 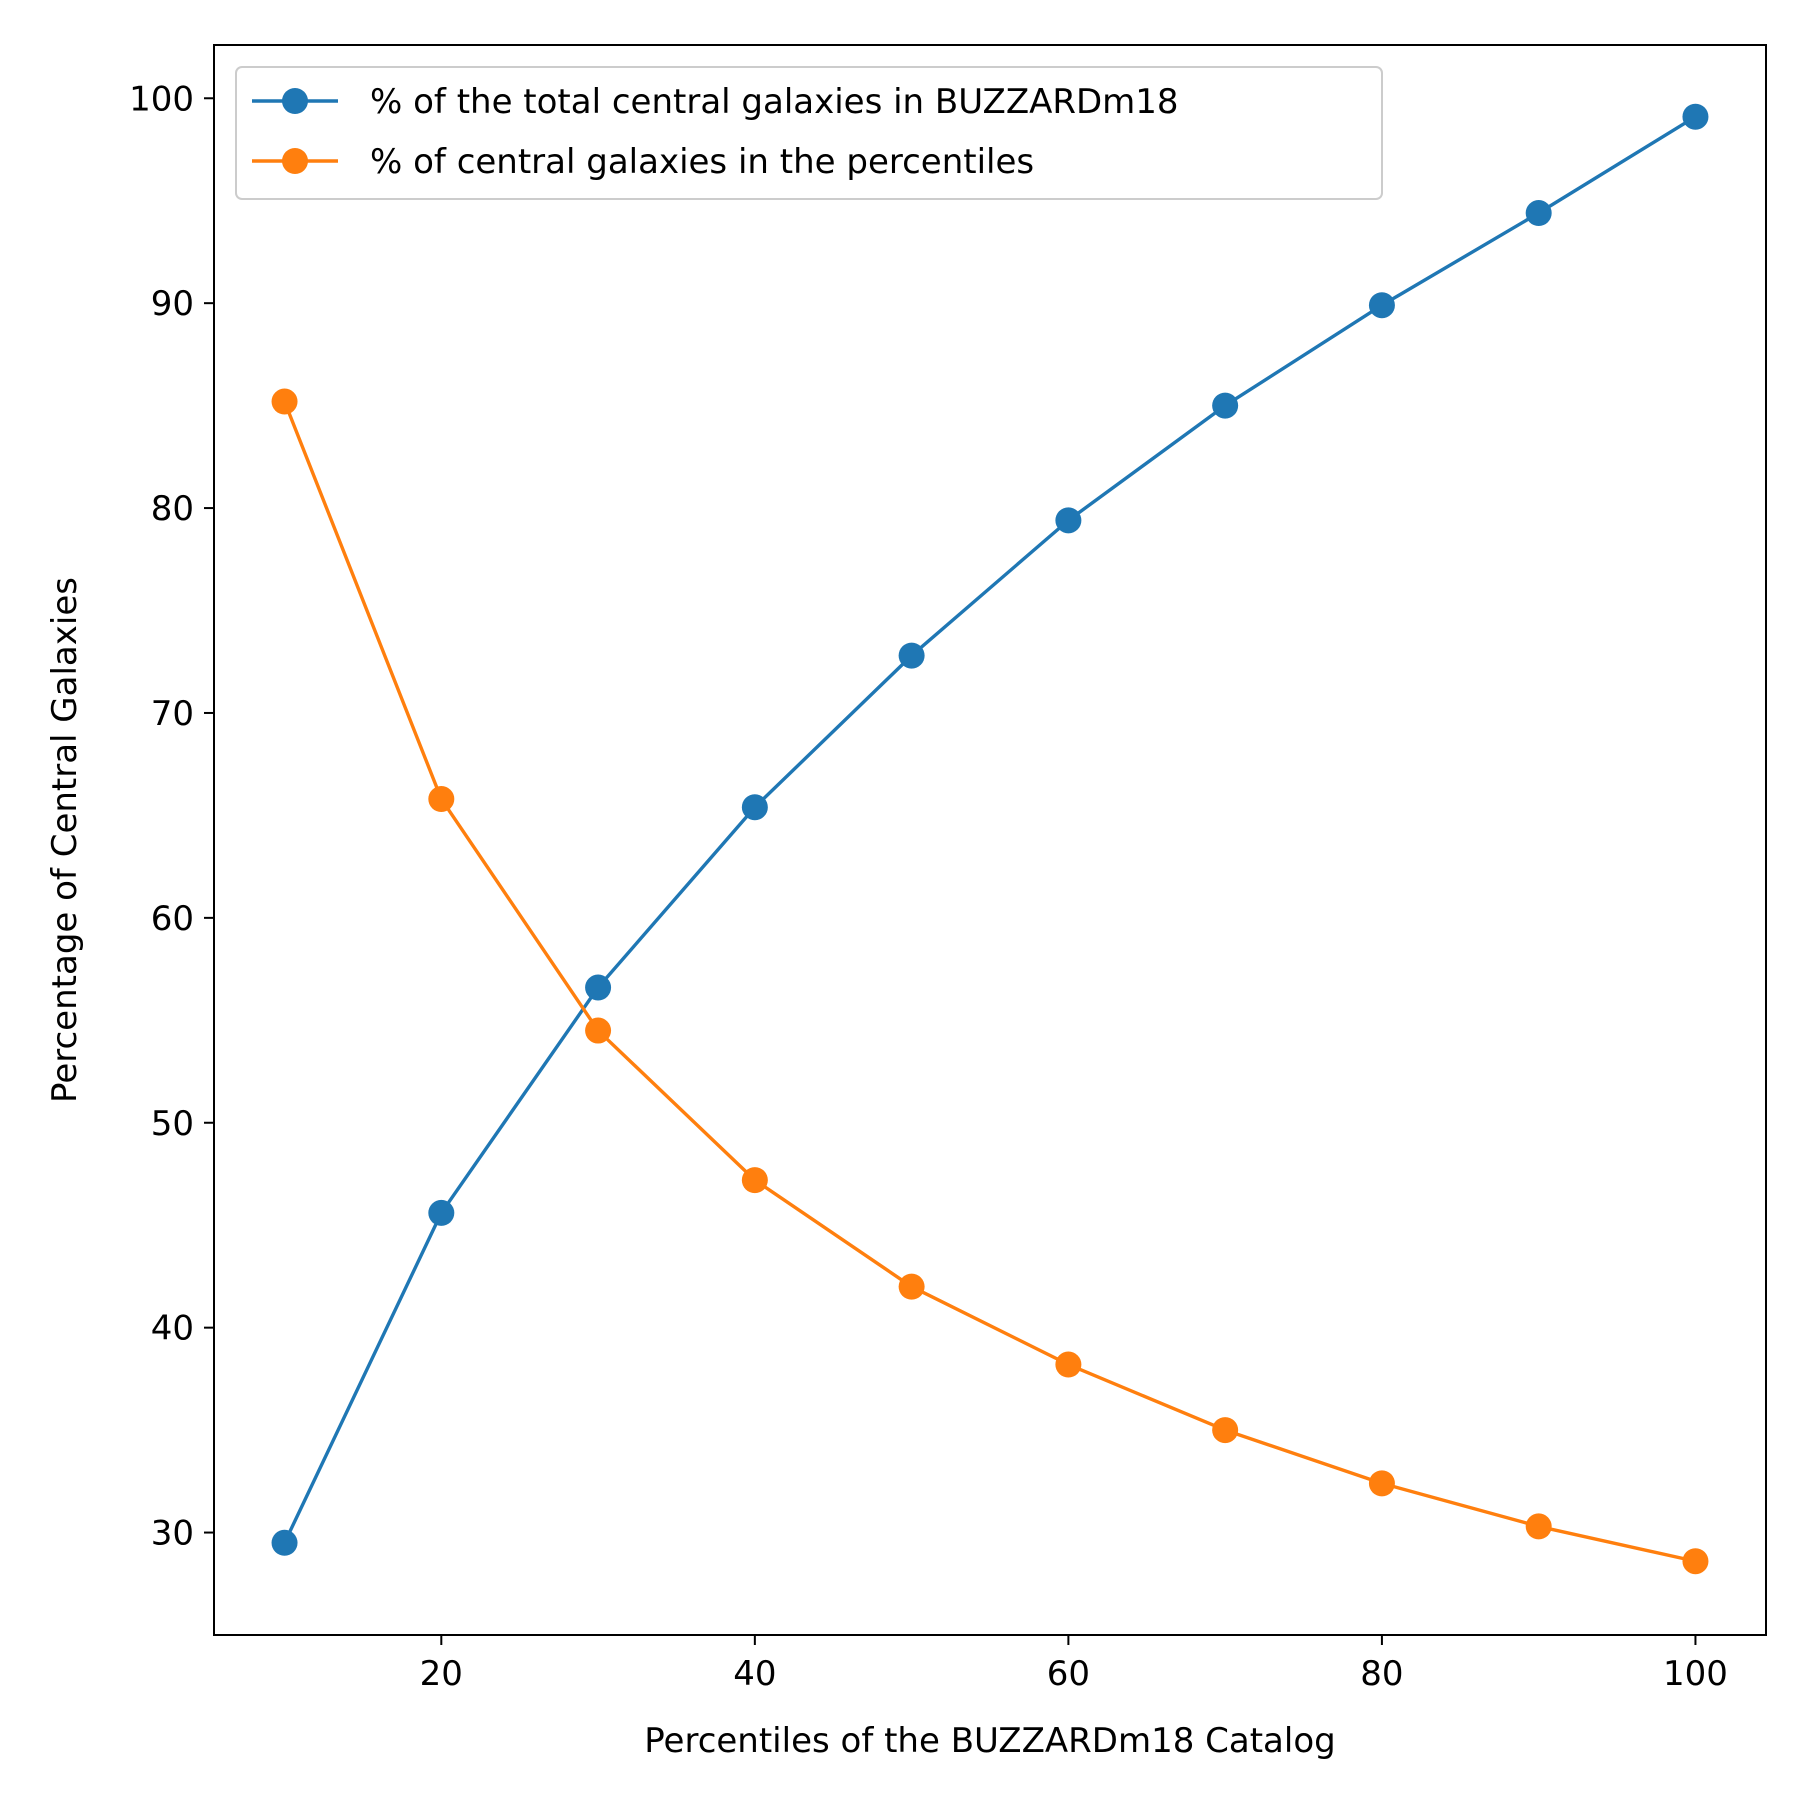 I want to click on y-axis-label: Percentage of Central Galaxies, so click(x=65, y=840).